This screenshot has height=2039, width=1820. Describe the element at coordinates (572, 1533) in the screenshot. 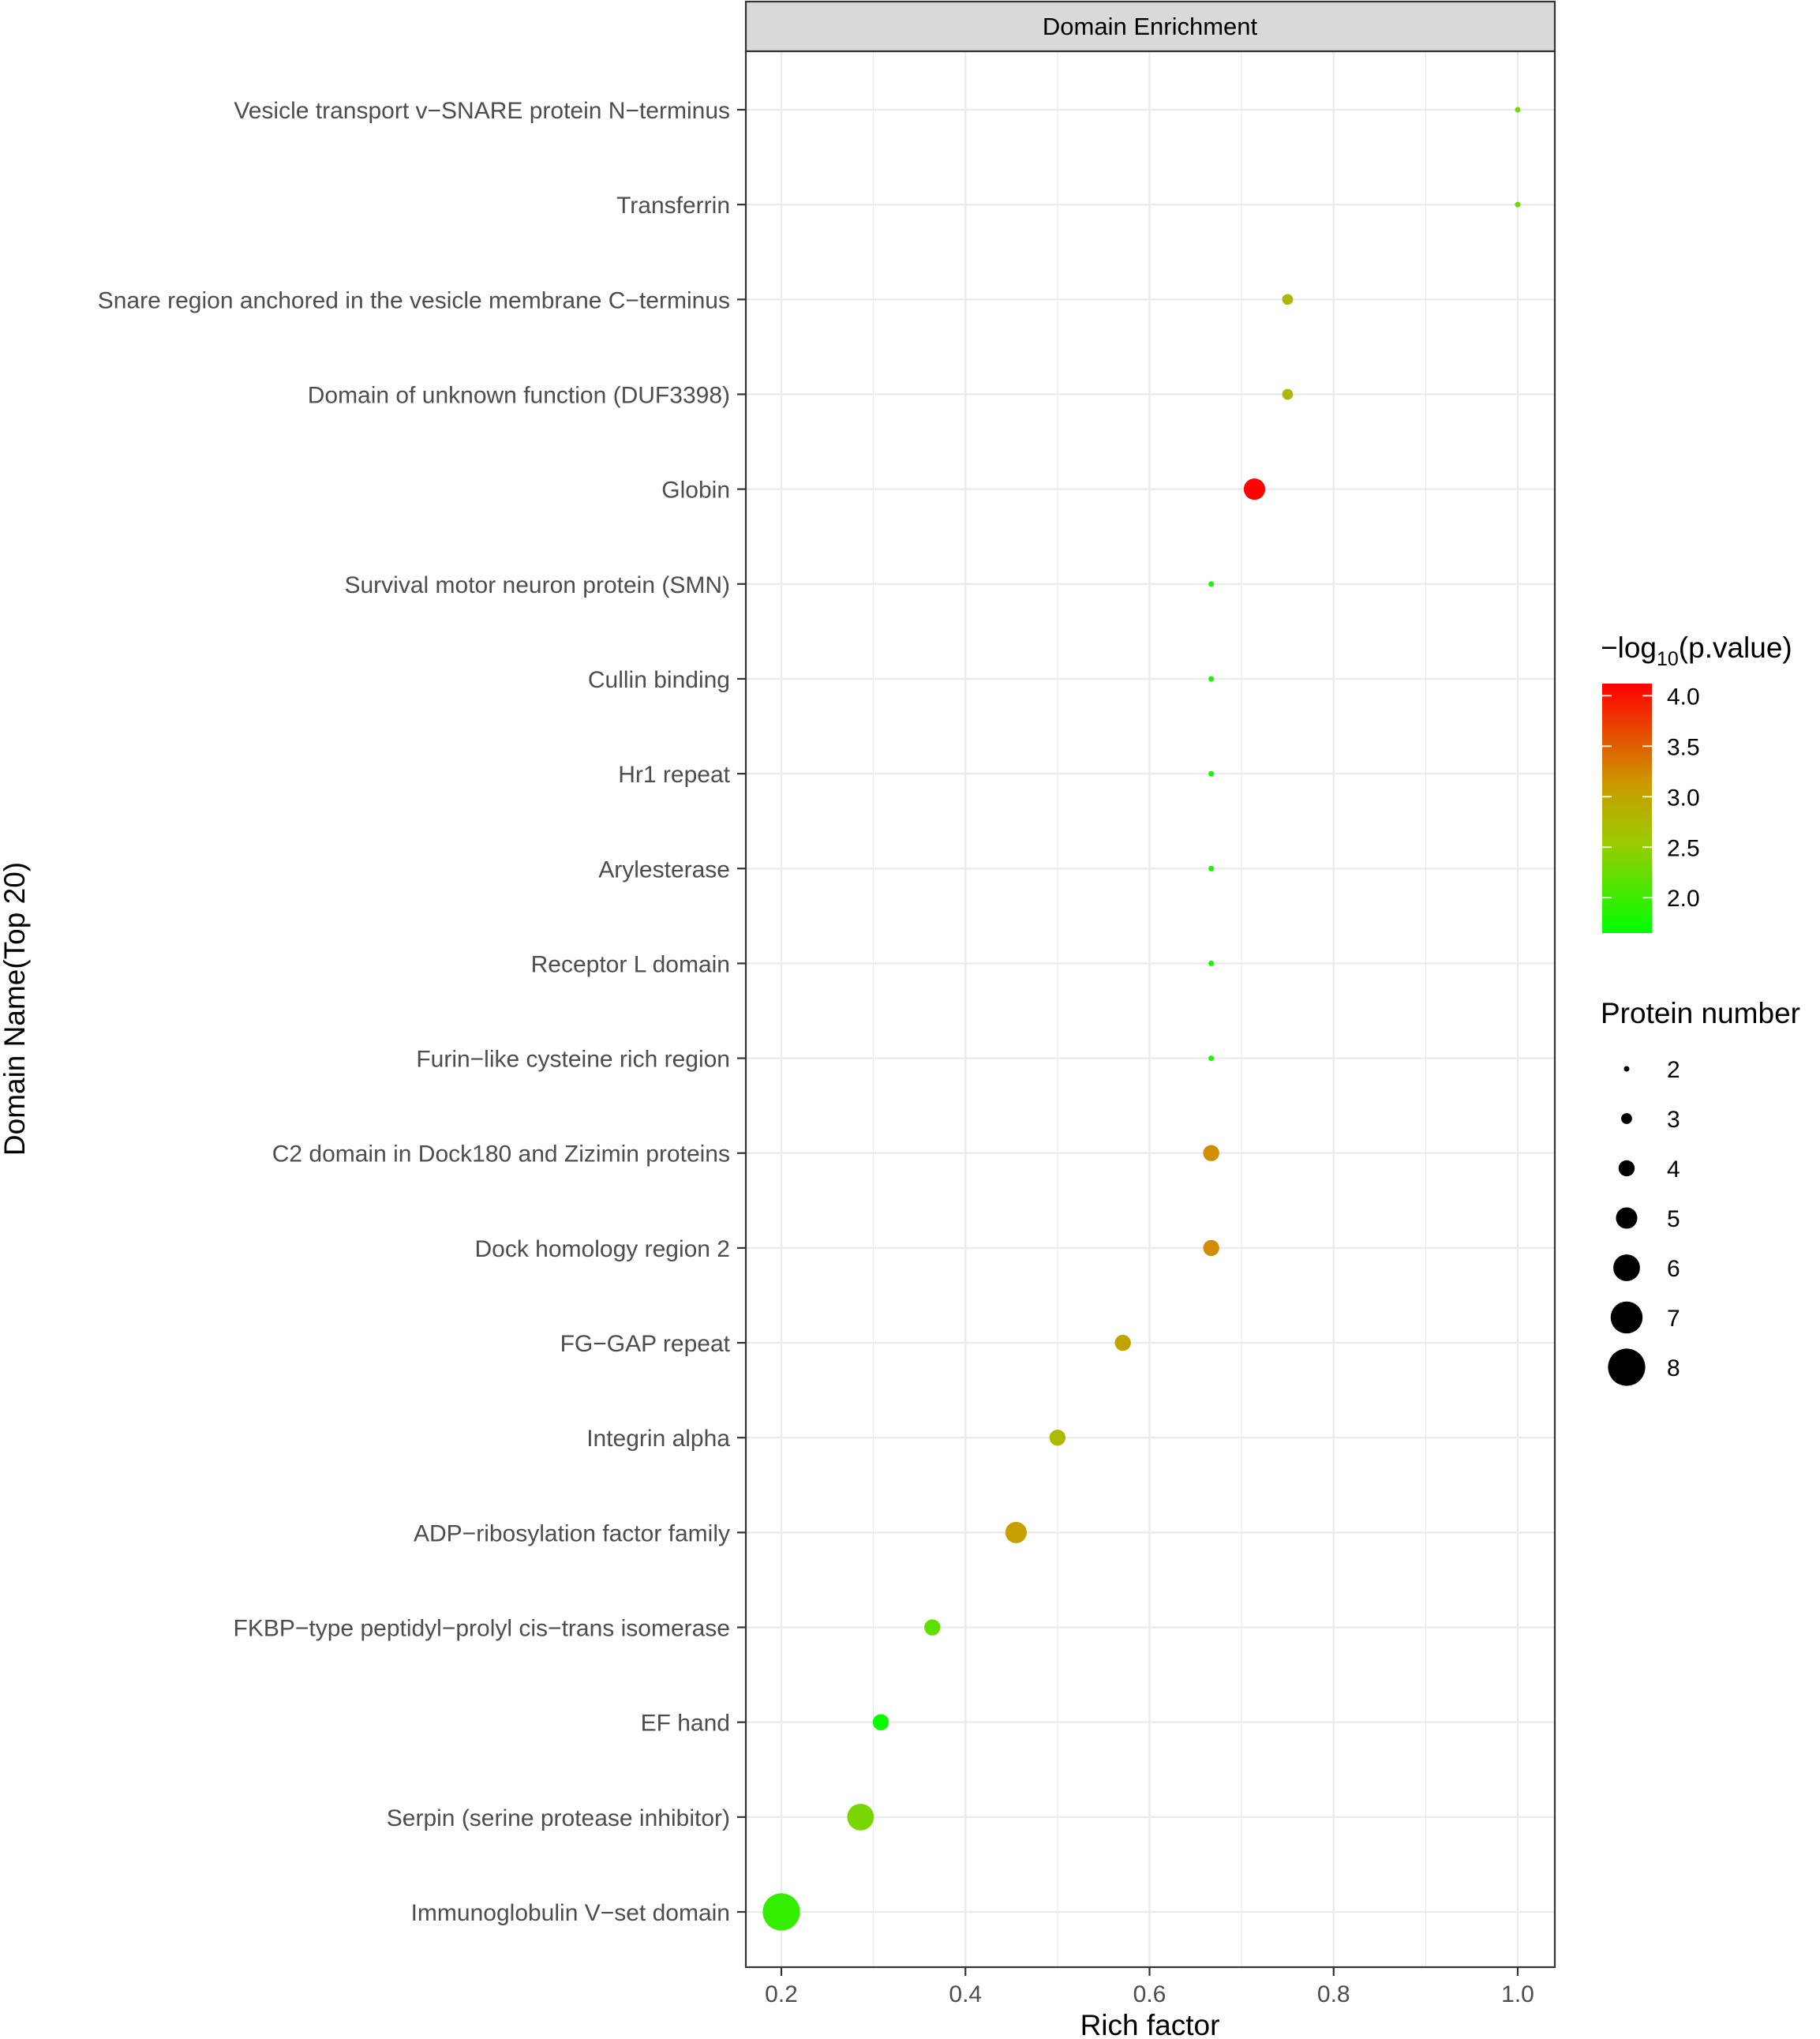

I see `y-tick-label: ADP−ribosylation factor family` at that location.